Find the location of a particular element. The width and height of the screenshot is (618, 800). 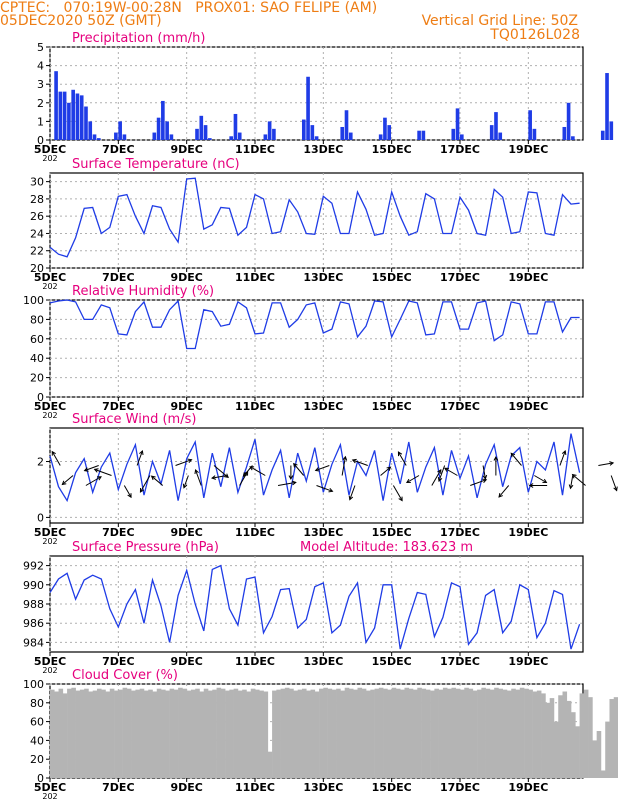

pres-xtick-label: 5DEC is located at coordinates (50, 661).